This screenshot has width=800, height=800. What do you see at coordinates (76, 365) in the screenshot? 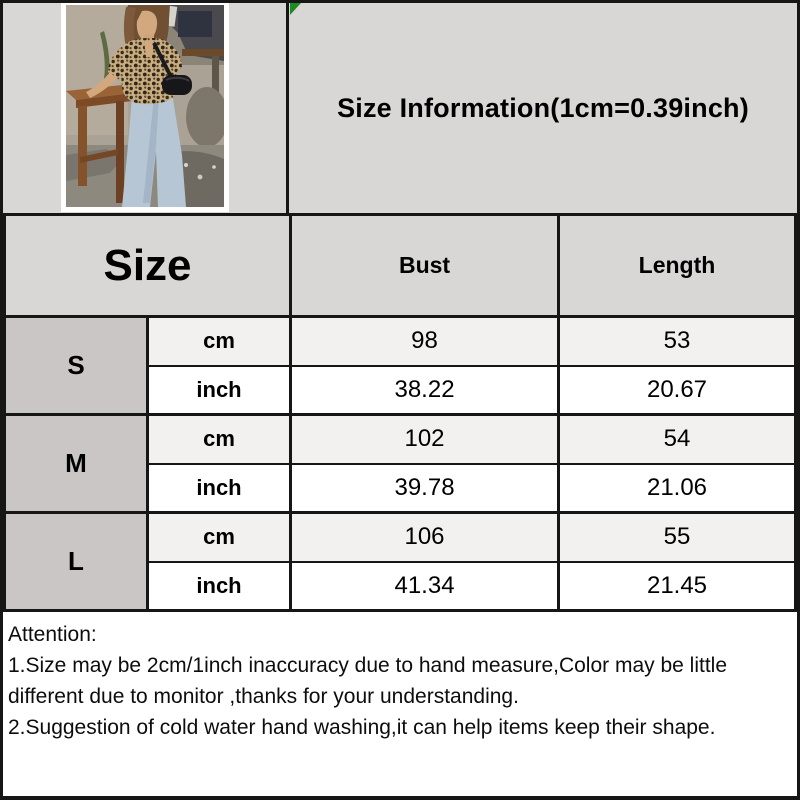
I see `size-label-s: S` at bounding box center [76, 365].